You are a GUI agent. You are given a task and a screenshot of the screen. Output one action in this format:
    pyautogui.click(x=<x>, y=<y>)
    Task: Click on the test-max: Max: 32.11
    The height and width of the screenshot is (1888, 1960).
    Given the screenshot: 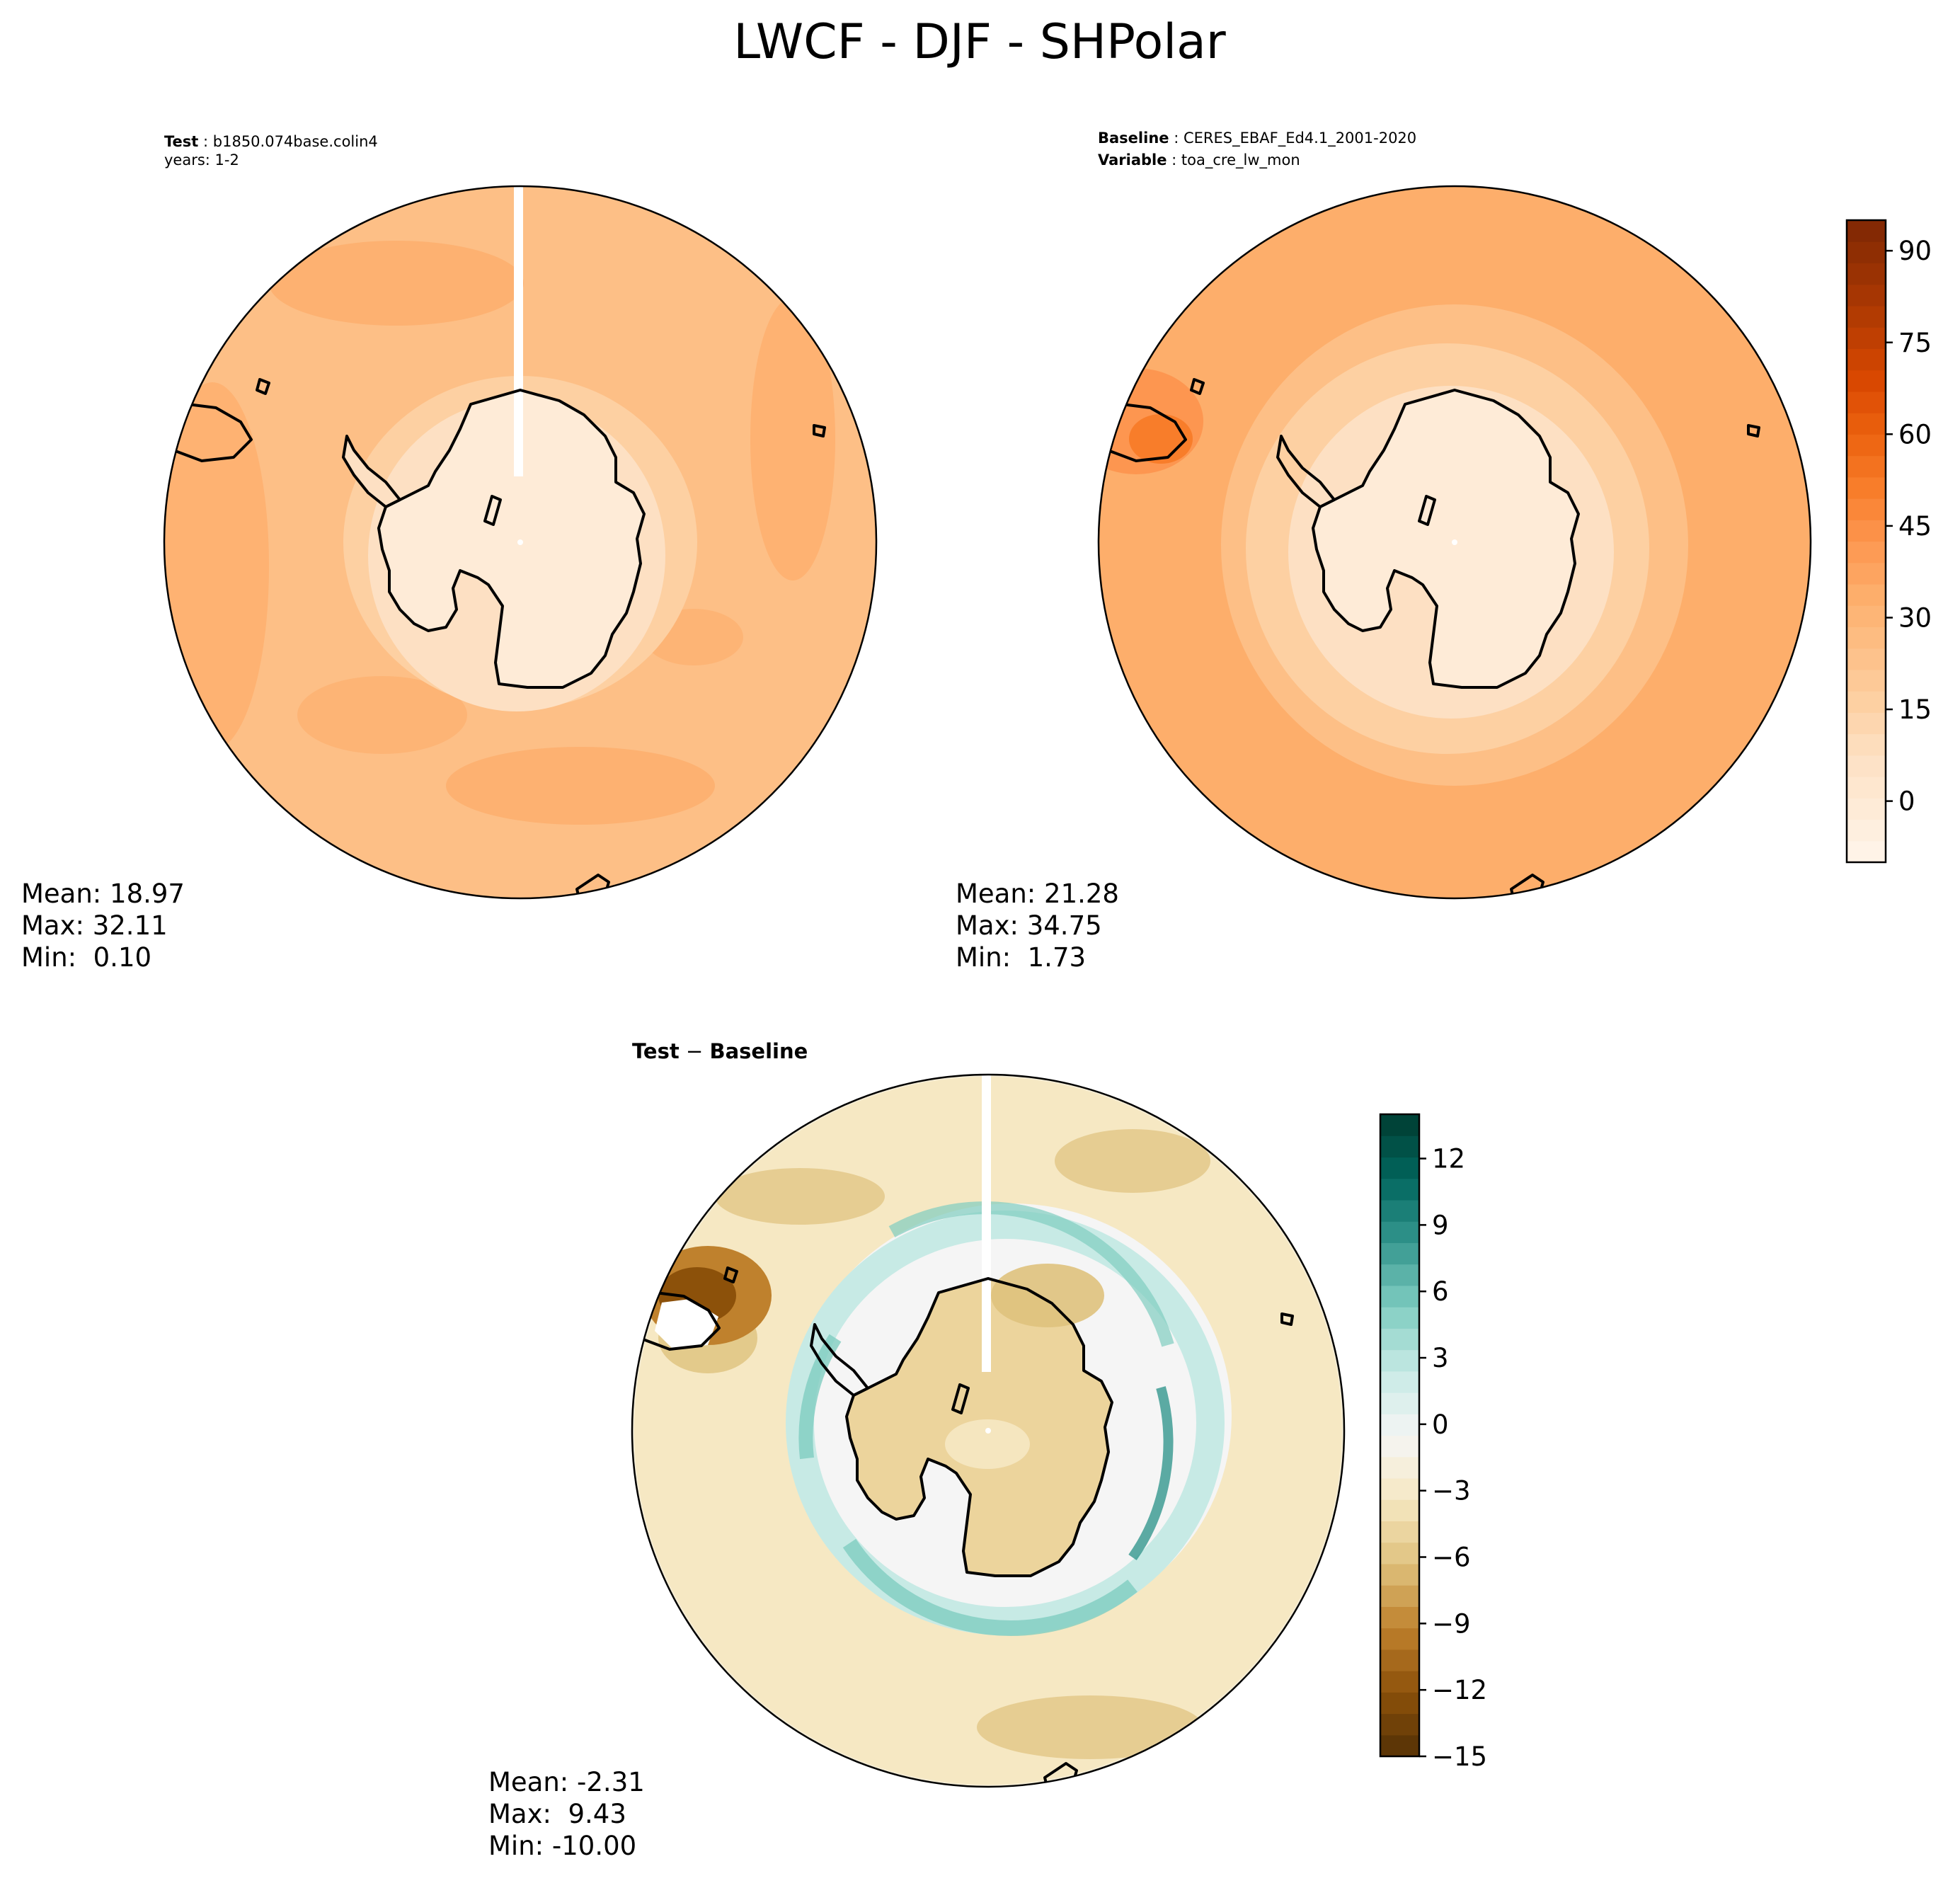 What is the action you would take?
    pyautogui.click(x=94, y=926)
    